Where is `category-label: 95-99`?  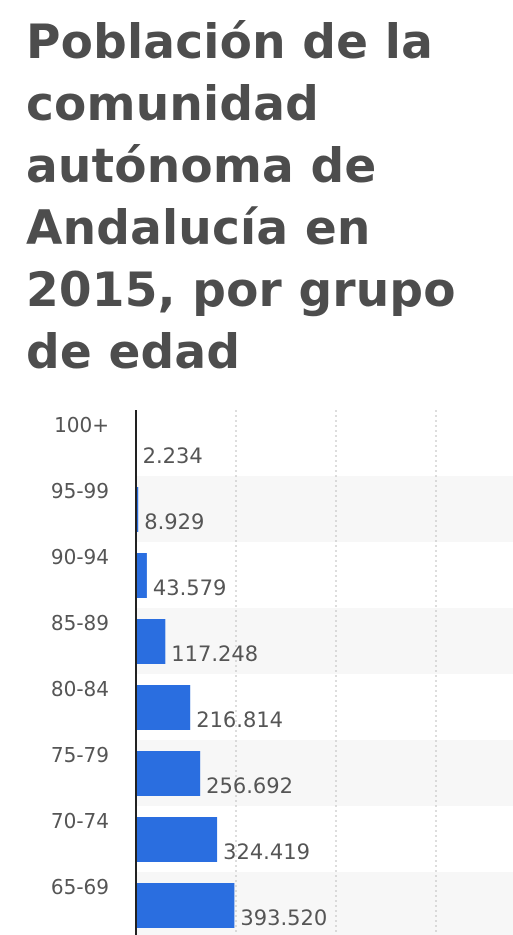 category-label: 95-99 is located at coordinates (80, 491).